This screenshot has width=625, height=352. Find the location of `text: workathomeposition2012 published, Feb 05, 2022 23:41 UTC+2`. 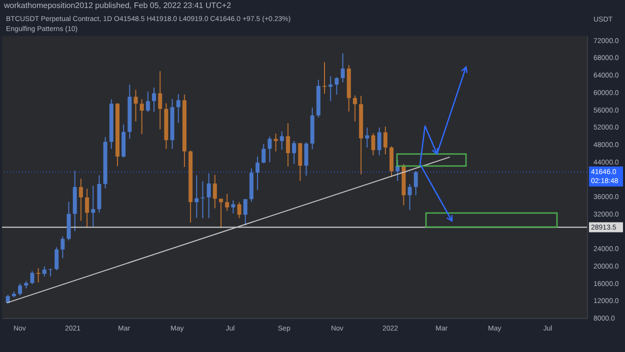

text: workathomeposition2012 published, Feb 05, 2022 23:41 UTC+2 is located at coordinates (118, 6).